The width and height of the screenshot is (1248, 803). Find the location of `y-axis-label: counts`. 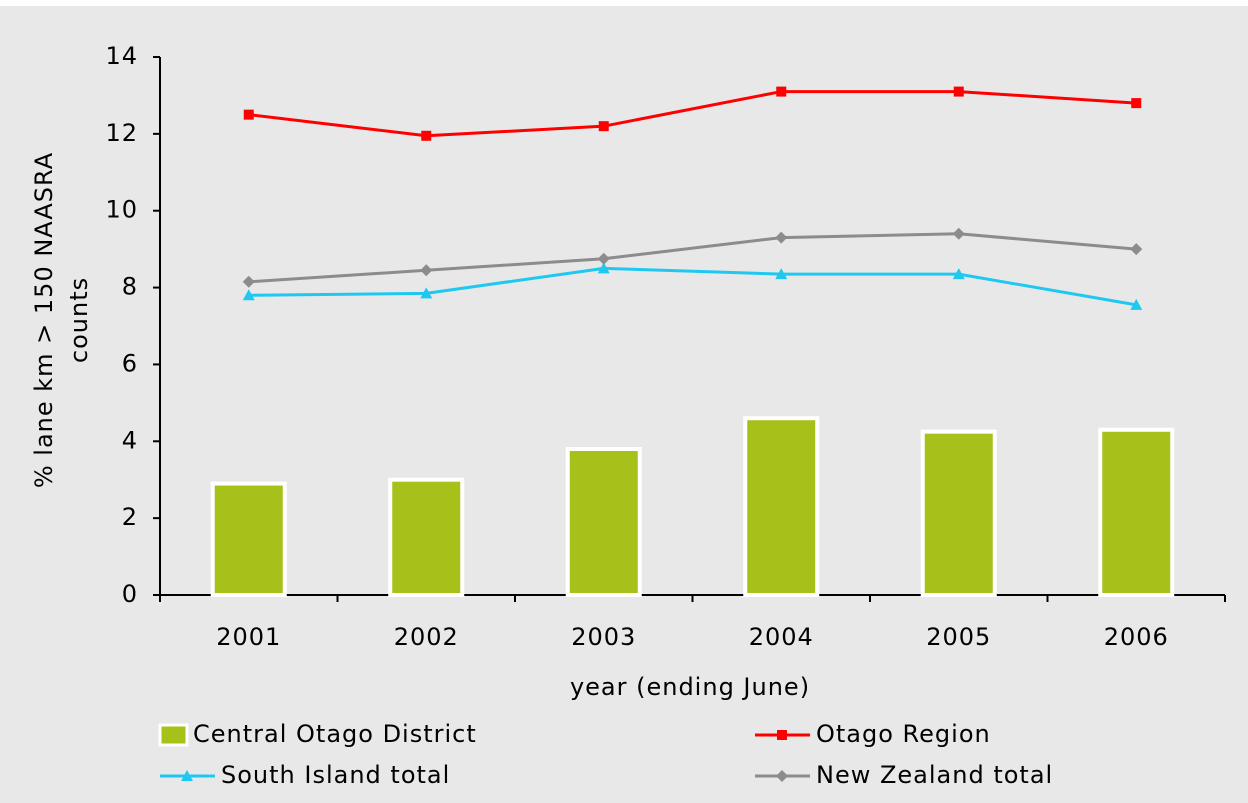

y-axis-label: counts is located at coordinates (79, 320).